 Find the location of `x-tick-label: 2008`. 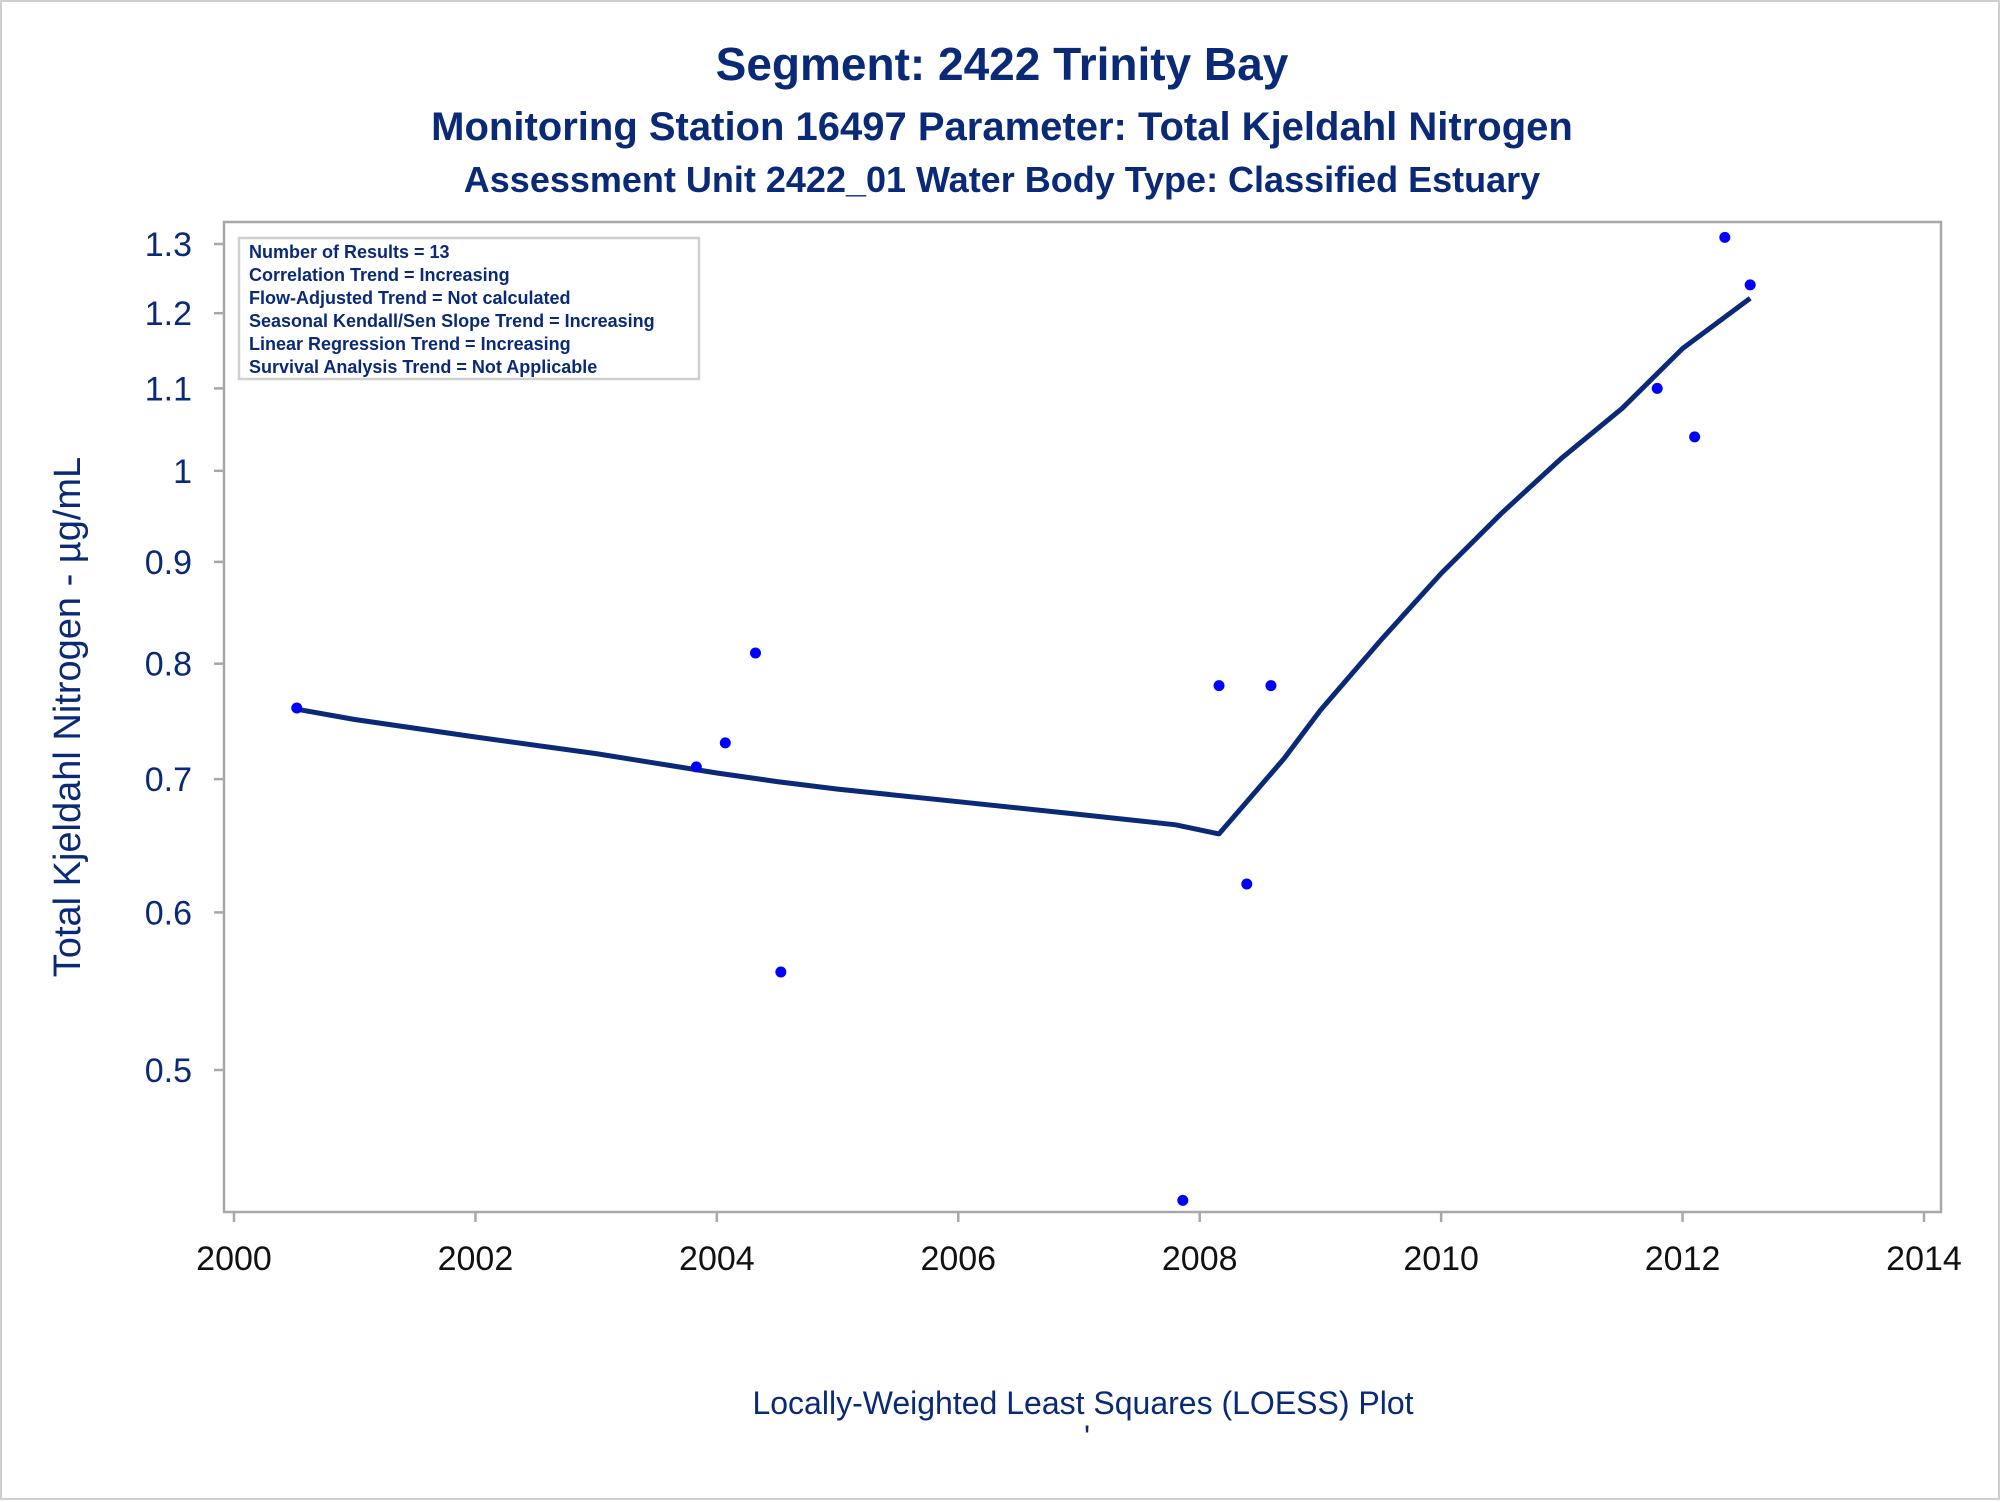

x-tick-label: 2008 is located at coordinates (1200, 1259).